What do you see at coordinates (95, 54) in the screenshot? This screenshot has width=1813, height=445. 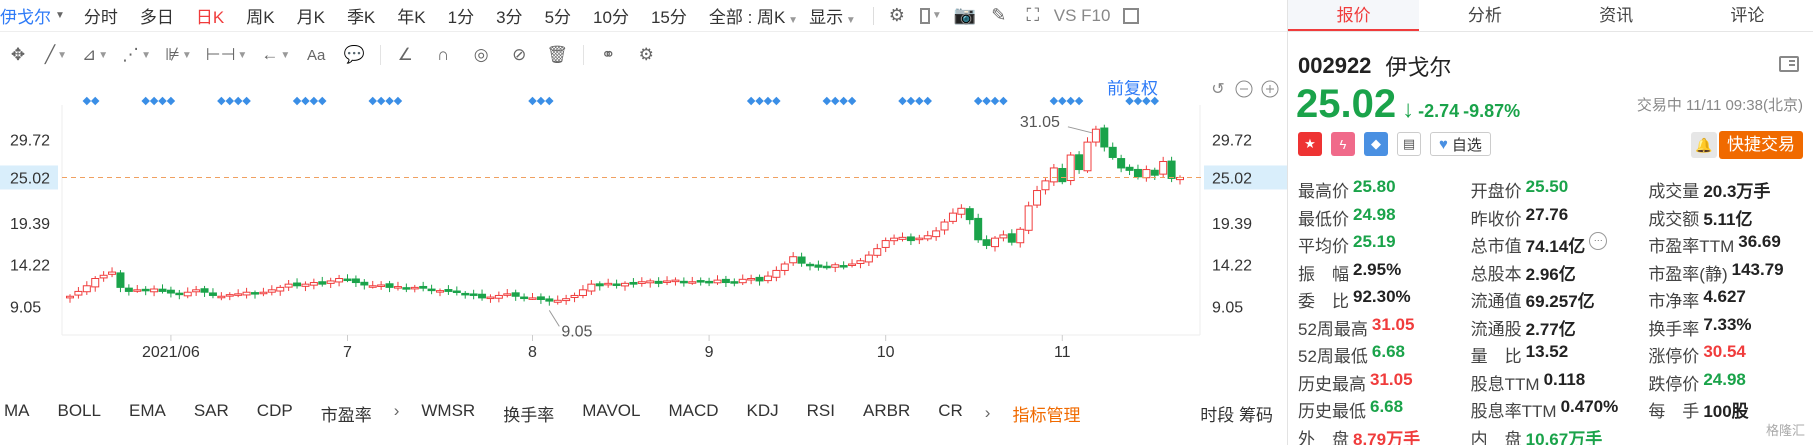 I see `ray-tool-icon: ⊿ ▼` at bounding box center [95, 54].